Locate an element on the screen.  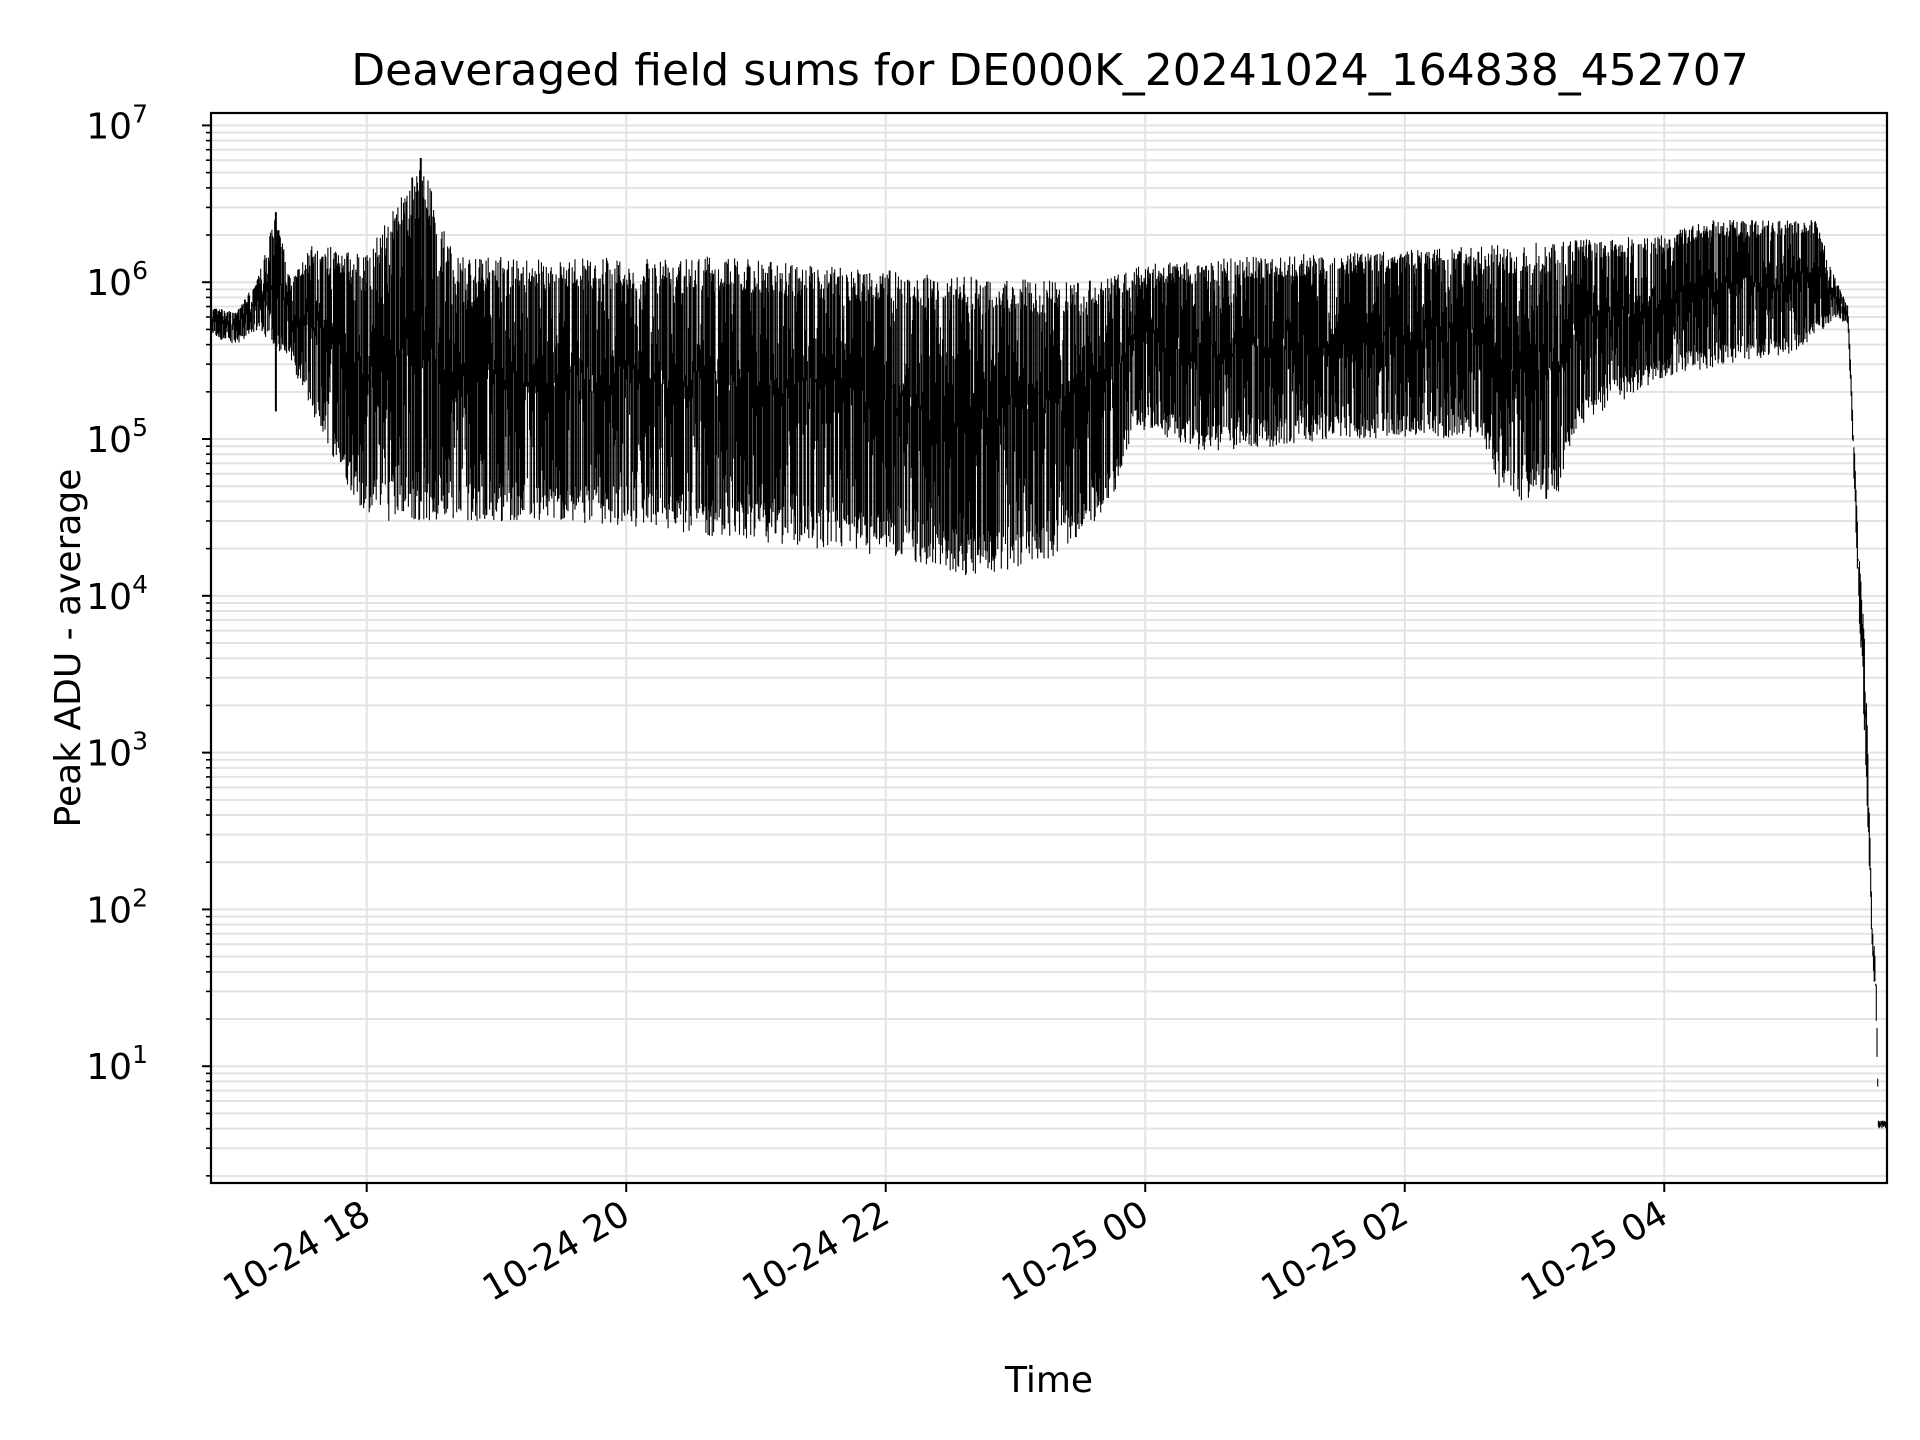
y-tick-exponent: 1 is located at coordinates (140, 1054).